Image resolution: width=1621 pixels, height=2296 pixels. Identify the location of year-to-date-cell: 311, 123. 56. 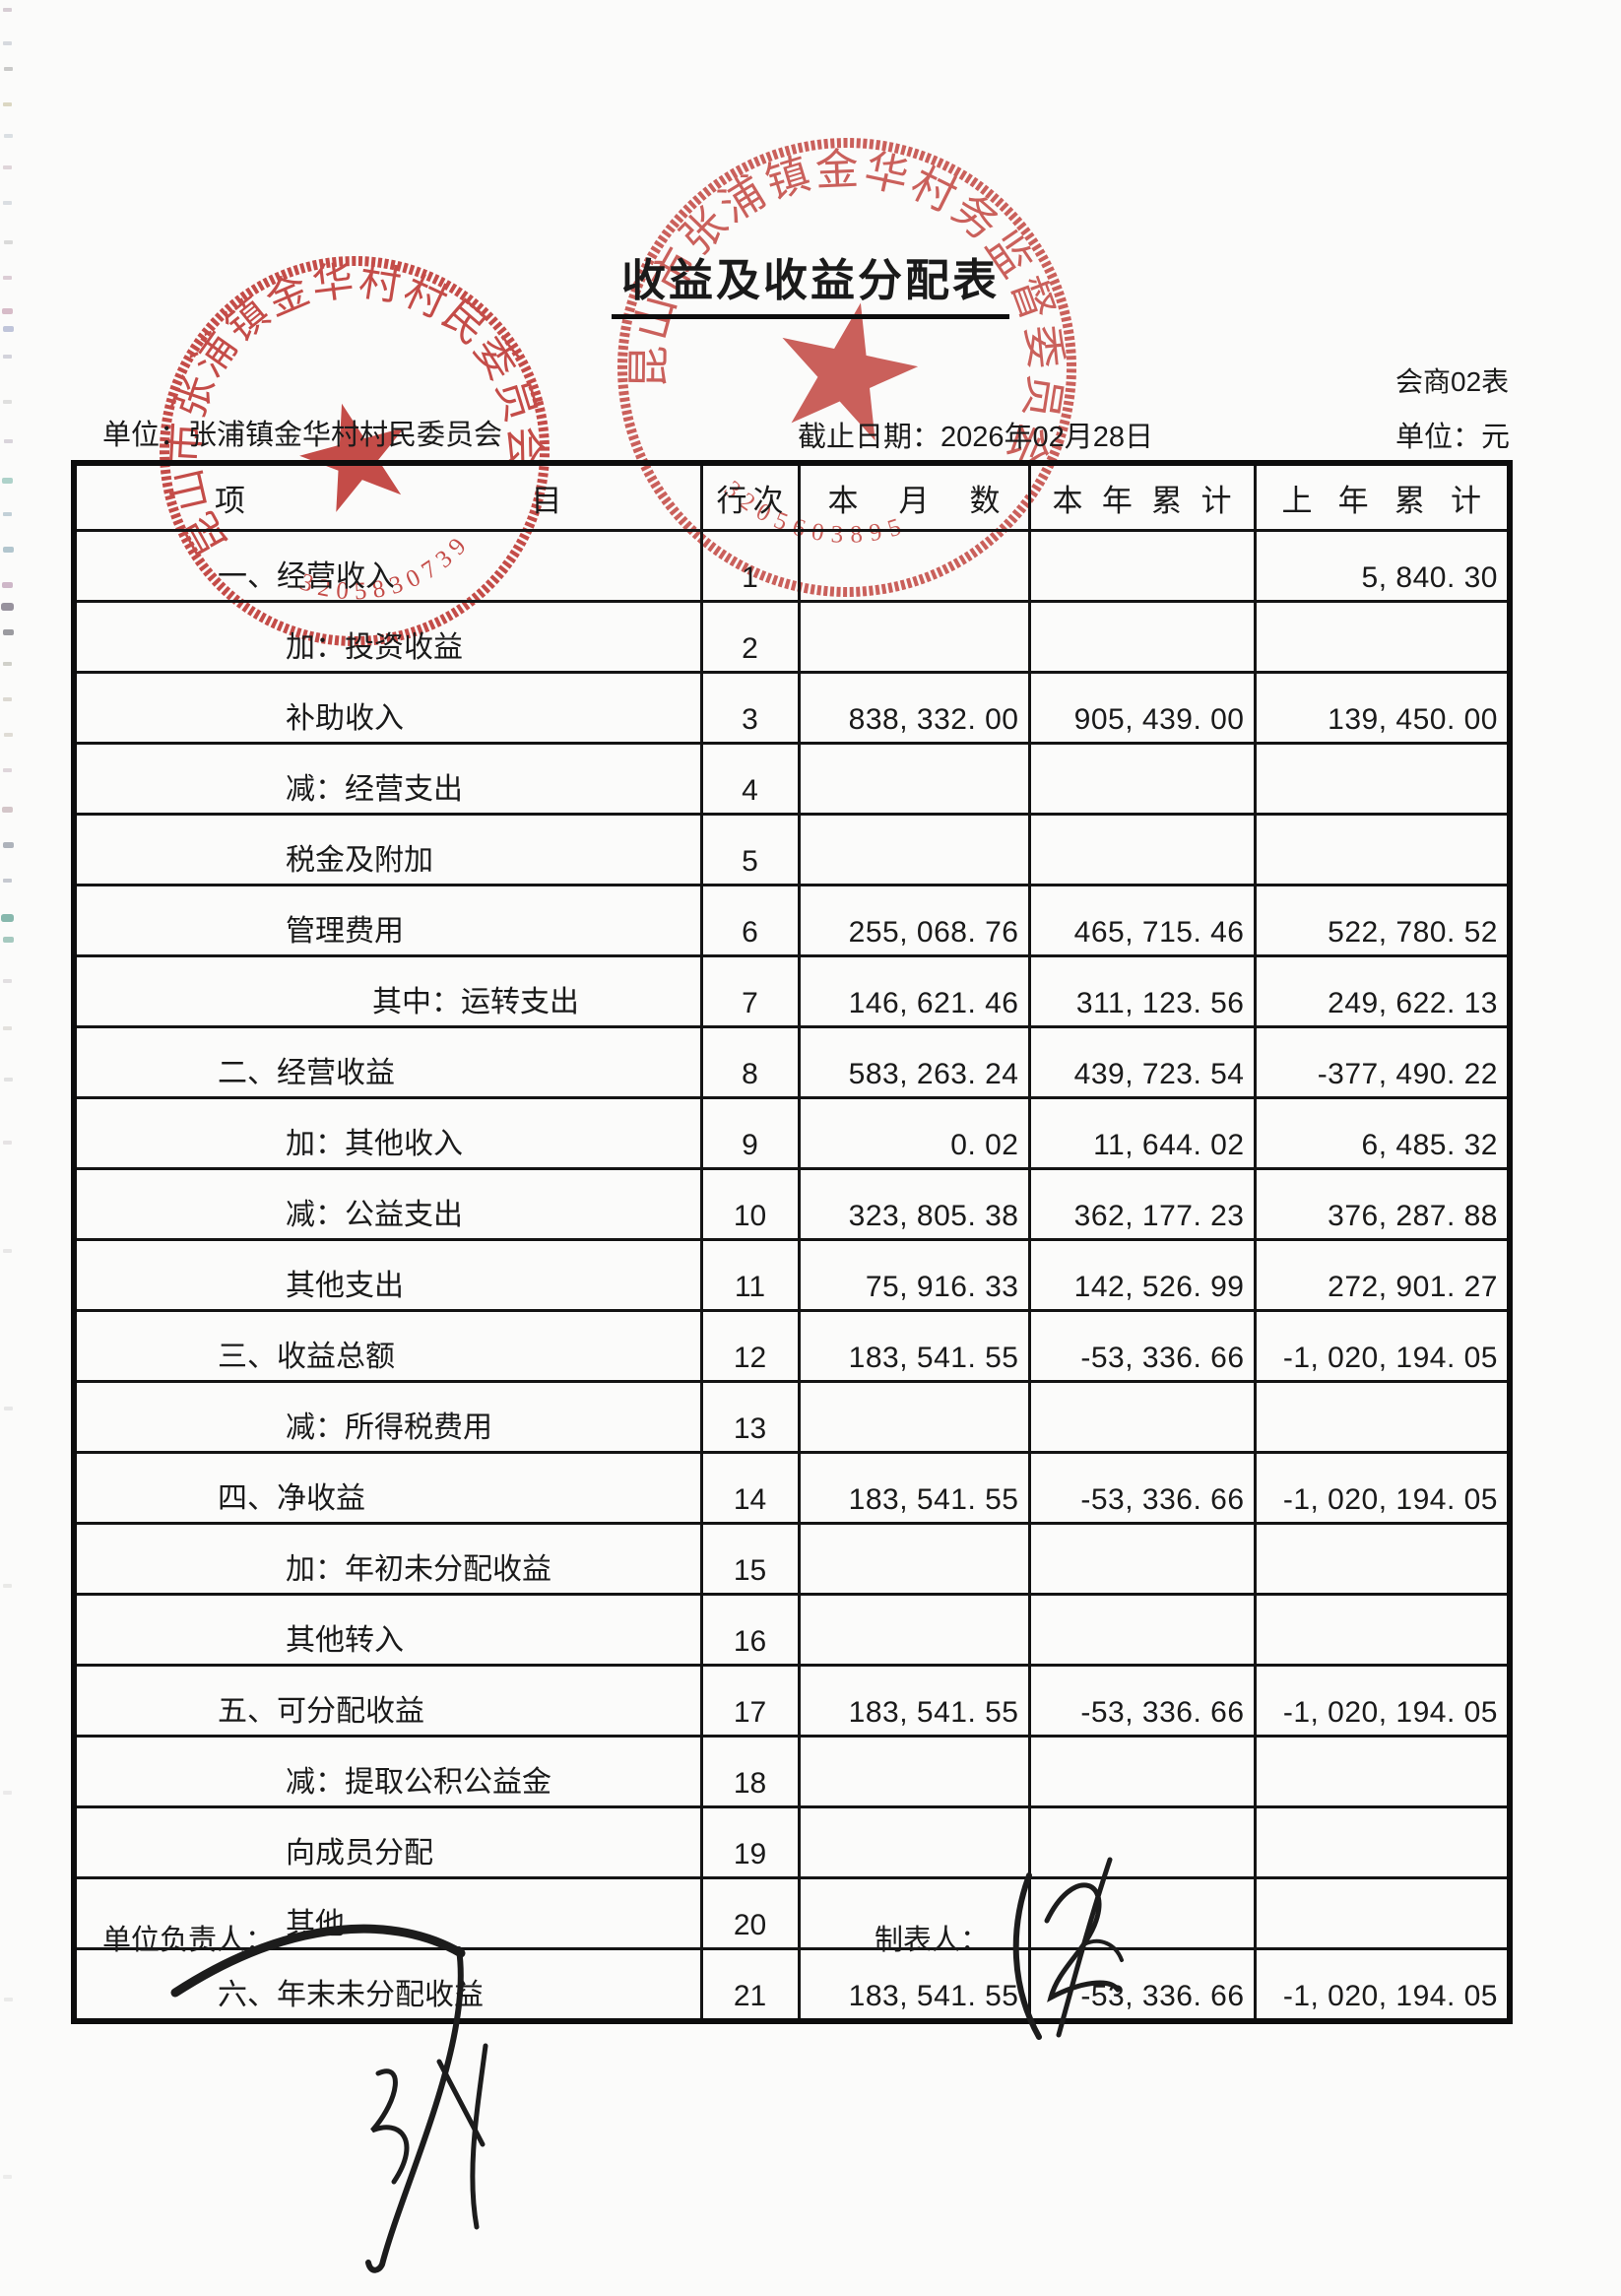
(1142, 991).